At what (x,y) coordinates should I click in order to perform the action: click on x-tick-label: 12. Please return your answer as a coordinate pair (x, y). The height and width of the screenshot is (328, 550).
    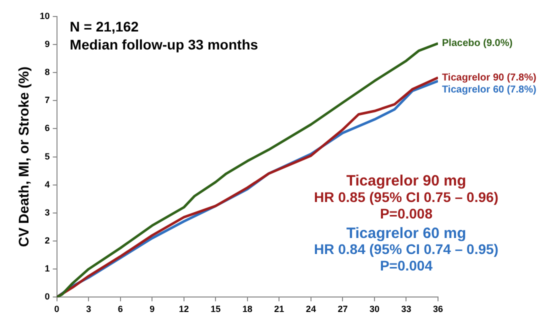
    Looking at the image, I should click on (183, 309).